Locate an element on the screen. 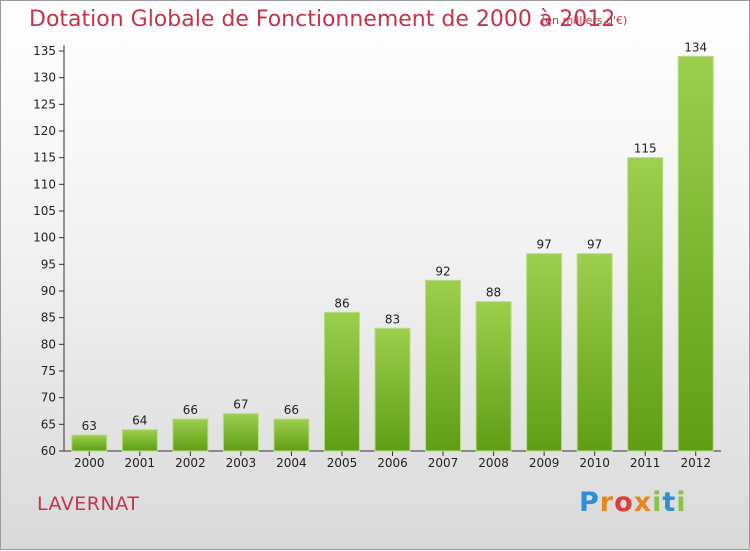 This screenshot has height=551, width=750. data-label: 115 is located at coordinates (645, 149).